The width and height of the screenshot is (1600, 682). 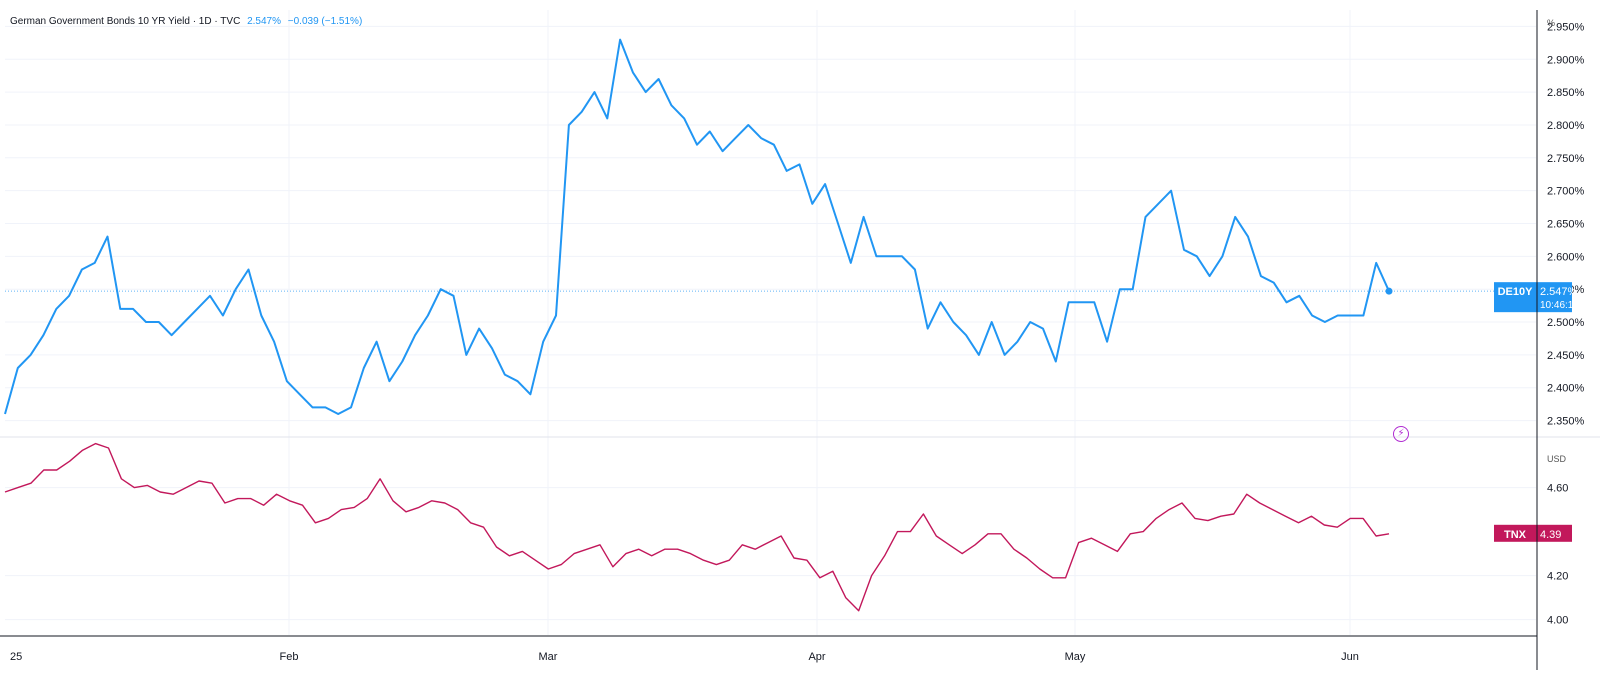 I want to click on lightning-icon: ⚡, so click(x=1401, y=434).